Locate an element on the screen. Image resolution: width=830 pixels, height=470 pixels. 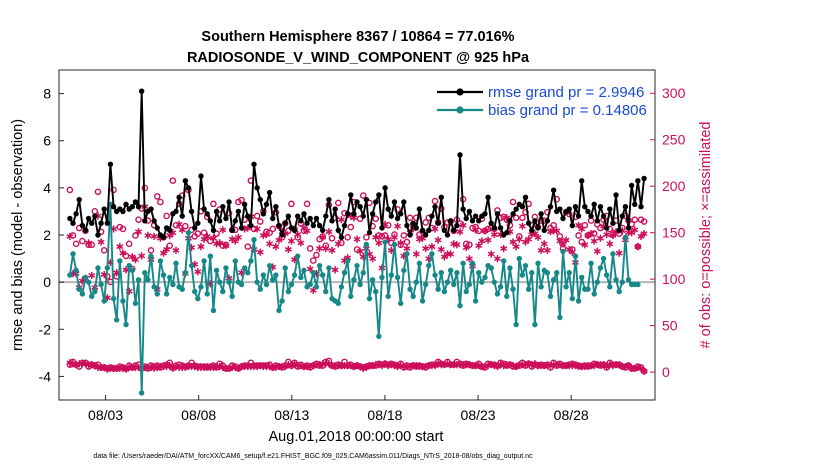
x-tick-label: 08/13 is located at coordinates (291, 415).